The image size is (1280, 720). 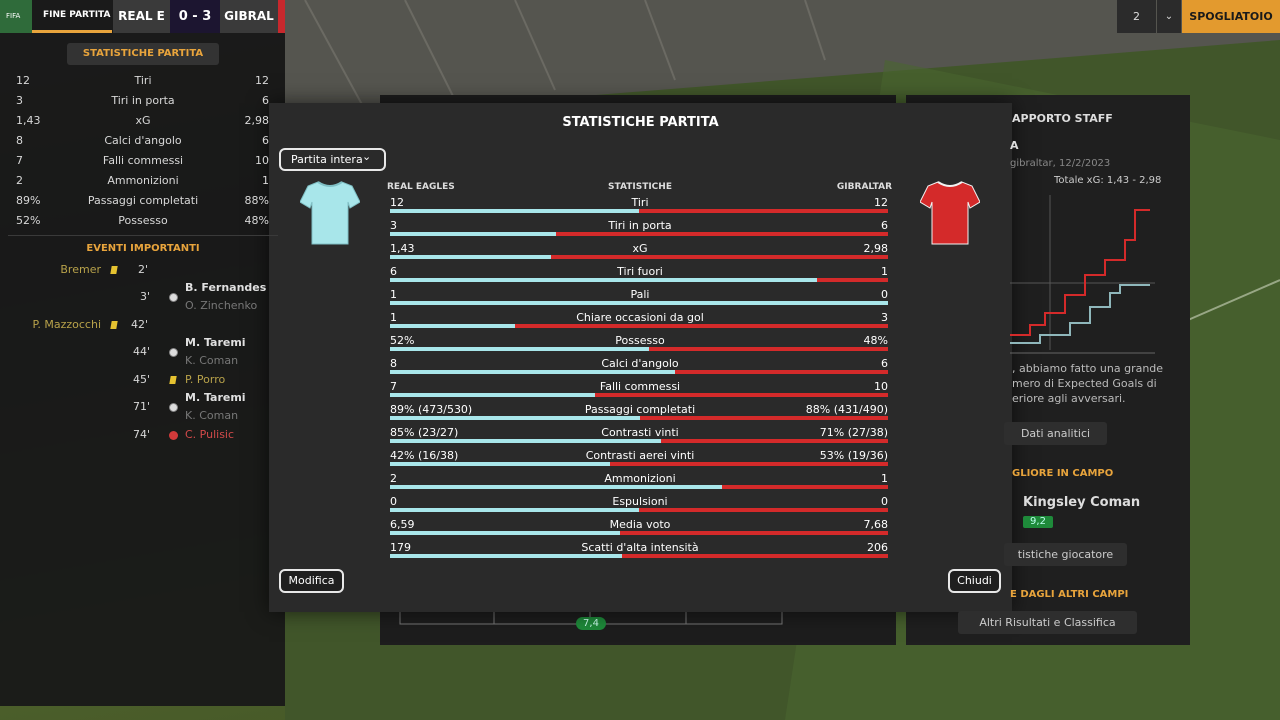 I want to click on away-value: 48%, so click(x=875, y=340).